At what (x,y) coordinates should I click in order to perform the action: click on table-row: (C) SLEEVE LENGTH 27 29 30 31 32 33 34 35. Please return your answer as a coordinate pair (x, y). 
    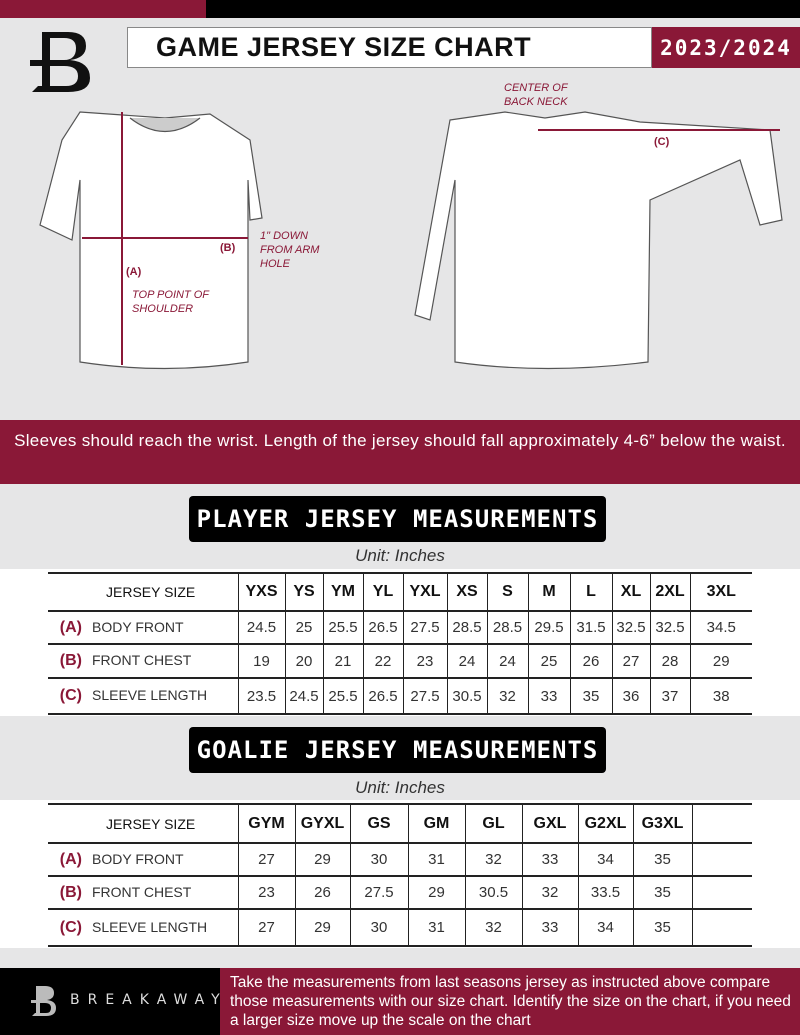
    Looking at the image, I should click on (400, 927).